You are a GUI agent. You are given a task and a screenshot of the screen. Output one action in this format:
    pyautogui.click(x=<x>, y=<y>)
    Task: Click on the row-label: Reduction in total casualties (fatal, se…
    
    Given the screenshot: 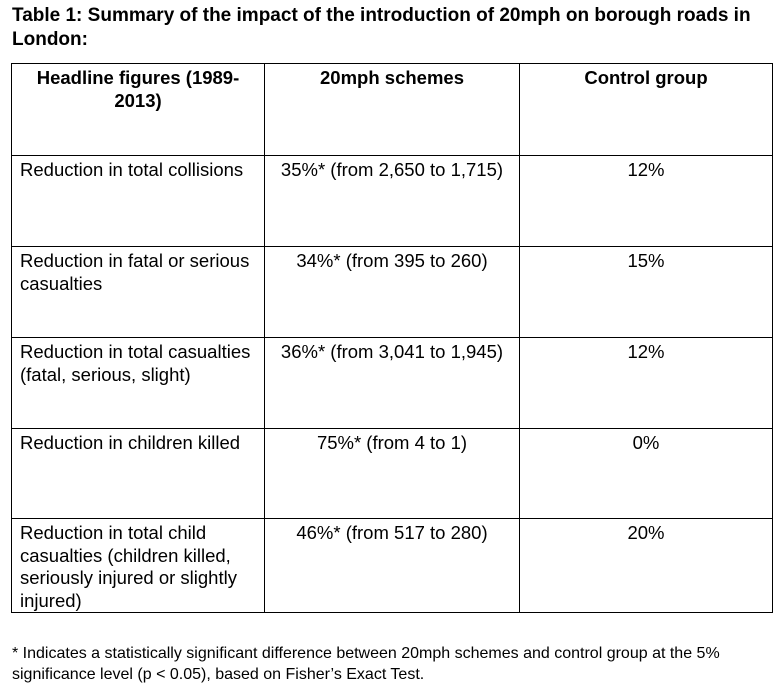 What is the action you would take?
    pyautogui.click(x=138, y=383)
    